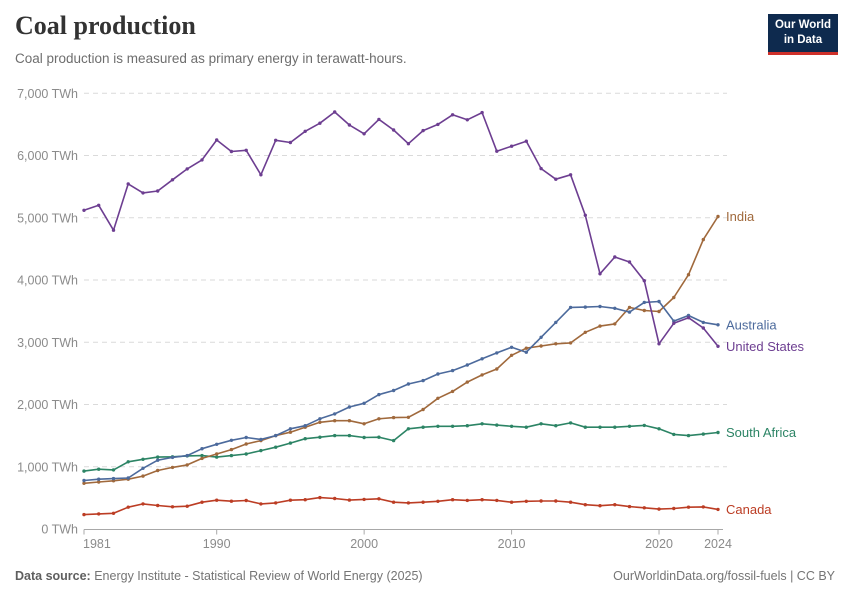 Image resolution: width=850 pixels, height=600 pixels. Describe the element at coordinates (751, 324) in the screenshot. I see `series-label-australia: Australia` at that location.